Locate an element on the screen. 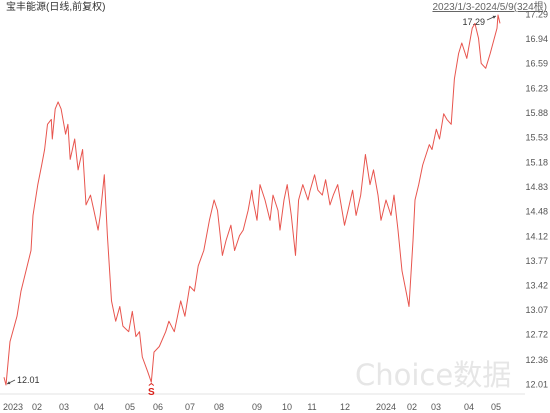 This screenshot has width=550, height=413. x-tick-month-label: 10 is located at coordinates (287, 407).